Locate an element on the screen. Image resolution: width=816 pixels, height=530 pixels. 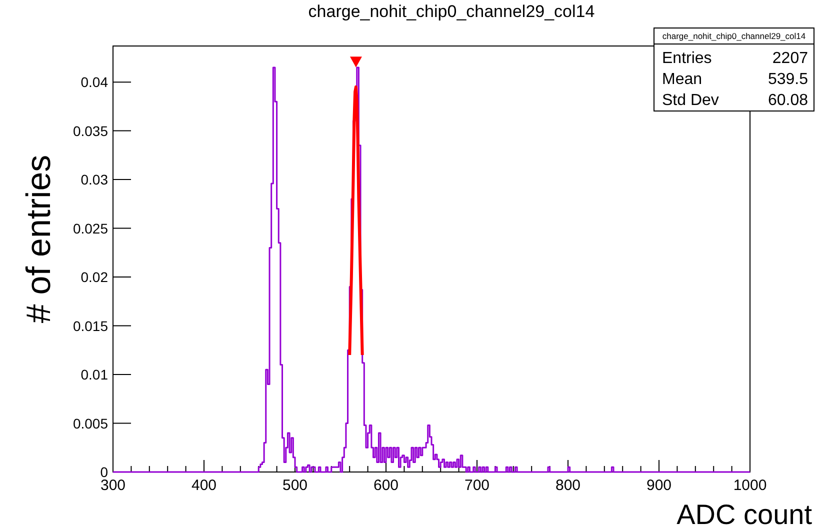
x-tick-label: 300 is located at coordinates (113, 485).